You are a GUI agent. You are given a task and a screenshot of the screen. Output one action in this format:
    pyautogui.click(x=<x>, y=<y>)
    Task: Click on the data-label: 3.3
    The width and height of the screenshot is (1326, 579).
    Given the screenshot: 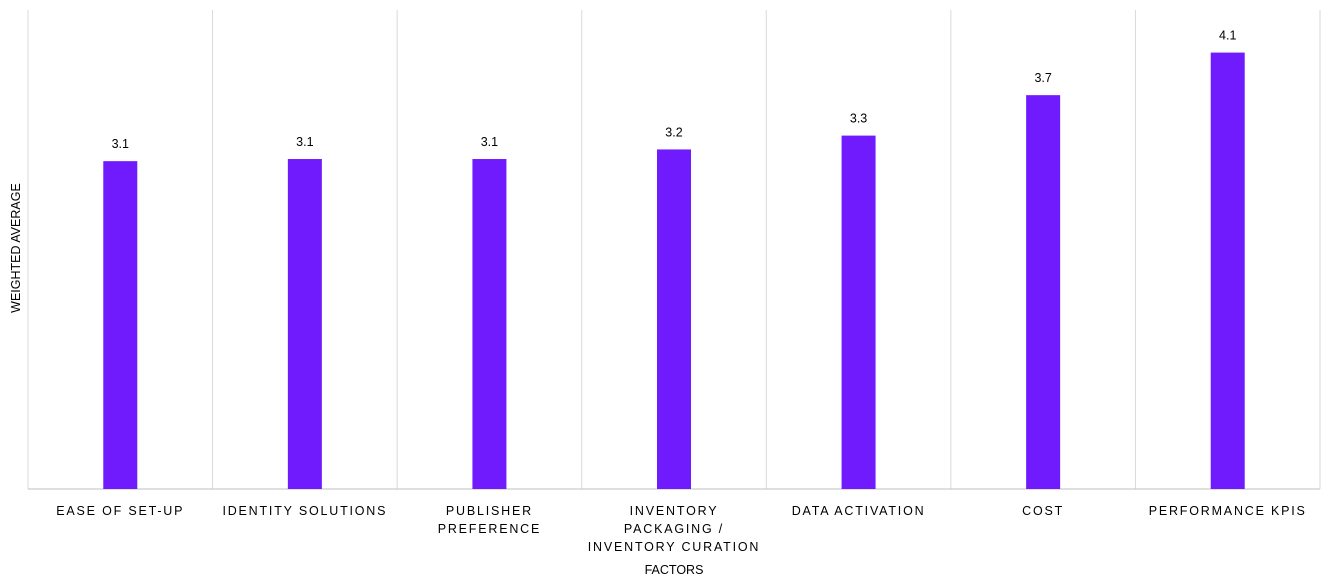 What is the action you would take?
    pyautogui.click(x=858, y=119)
    